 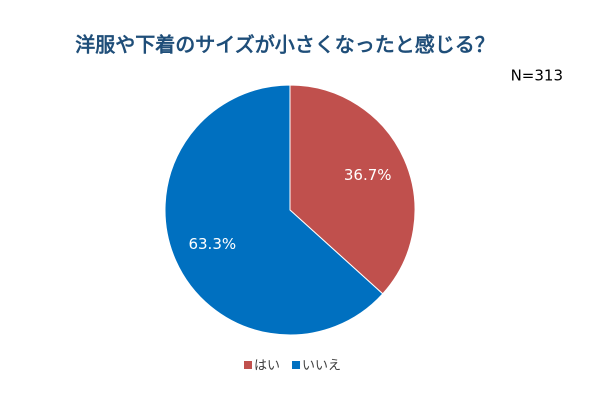 What do you see at coordinates (267, 366) in the screenshot?
I see `legend-label: はい` at bounding box center [267, 366].